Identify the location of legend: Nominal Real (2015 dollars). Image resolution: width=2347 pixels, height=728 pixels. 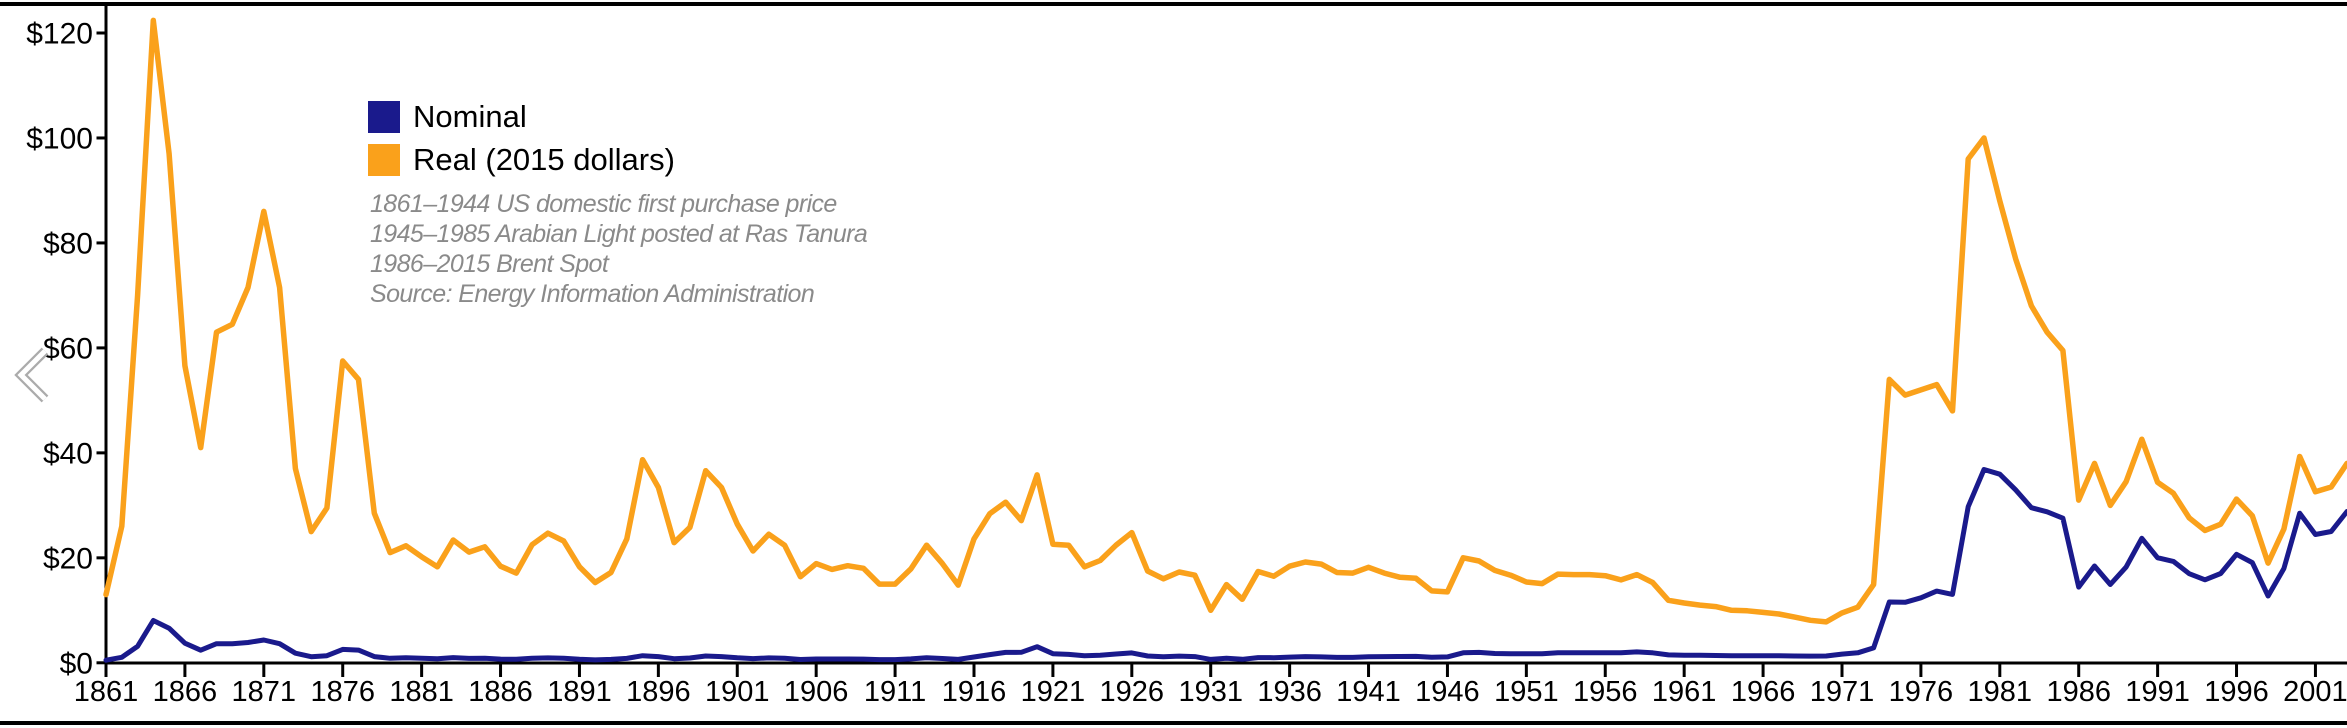
(521, 143).